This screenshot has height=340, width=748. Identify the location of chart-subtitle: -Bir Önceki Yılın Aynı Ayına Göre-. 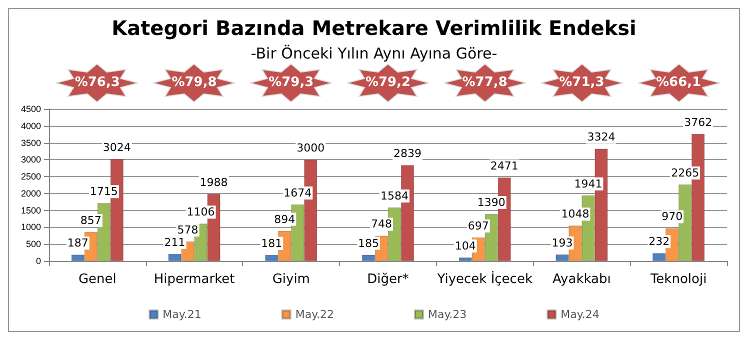
(374, 53).